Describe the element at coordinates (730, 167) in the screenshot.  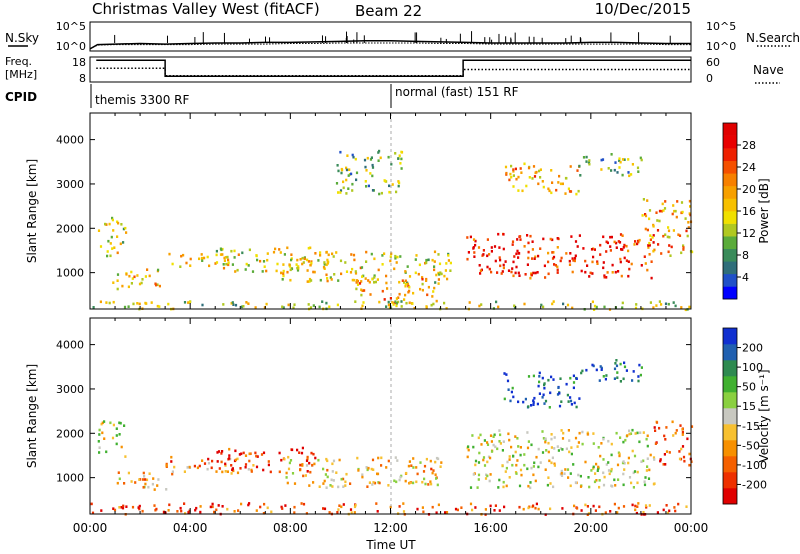
I see `power-colorbar-swatch` at that location.